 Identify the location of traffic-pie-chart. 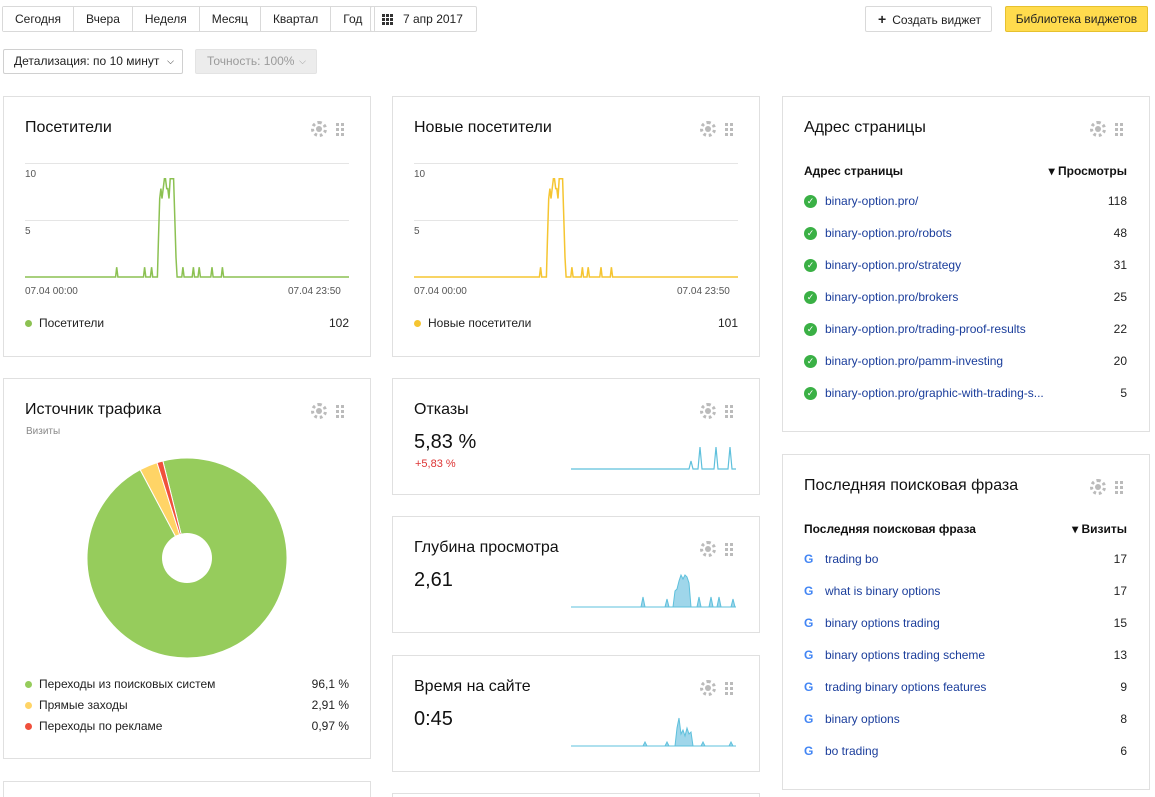
(187, 558).